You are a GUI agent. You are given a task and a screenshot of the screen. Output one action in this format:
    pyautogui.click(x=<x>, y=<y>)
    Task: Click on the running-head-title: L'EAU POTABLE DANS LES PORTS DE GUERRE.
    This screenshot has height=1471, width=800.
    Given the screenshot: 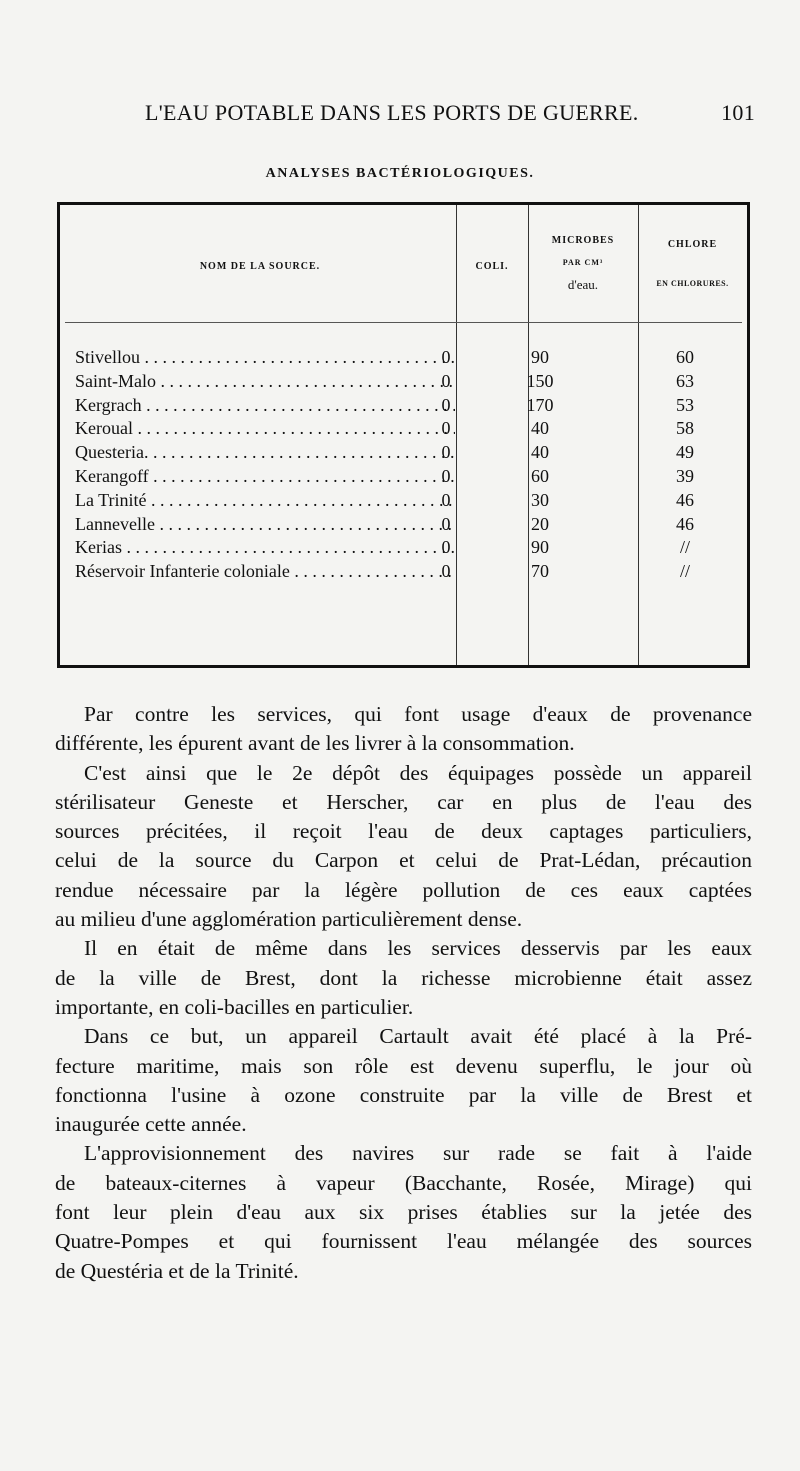 What is the action you would take?
    pyautogui.click(x=392, y=112)
    